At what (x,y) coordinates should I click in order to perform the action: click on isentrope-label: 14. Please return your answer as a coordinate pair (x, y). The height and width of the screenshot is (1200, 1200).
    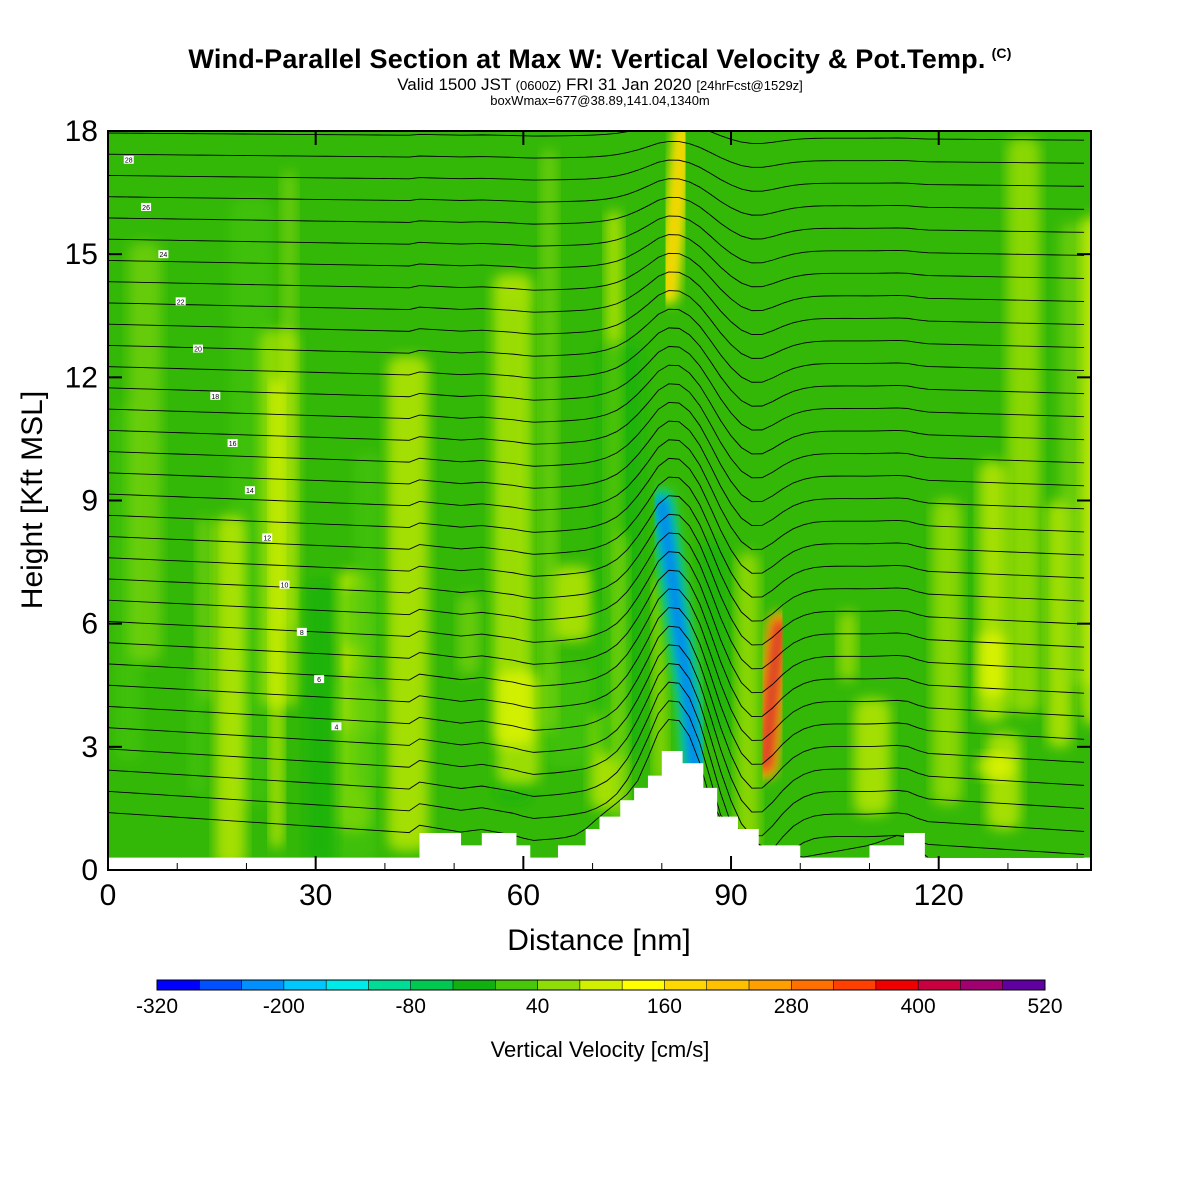
    Looking at the image, I should click on (250, 491).